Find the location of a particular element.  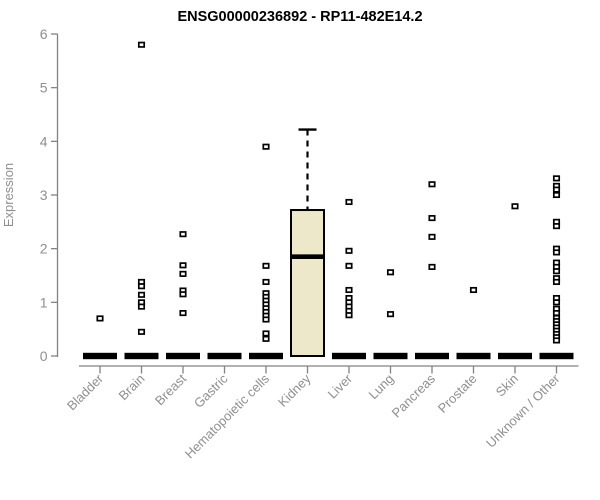

y-tick-label: 6 is located at coordinates (44, 34).